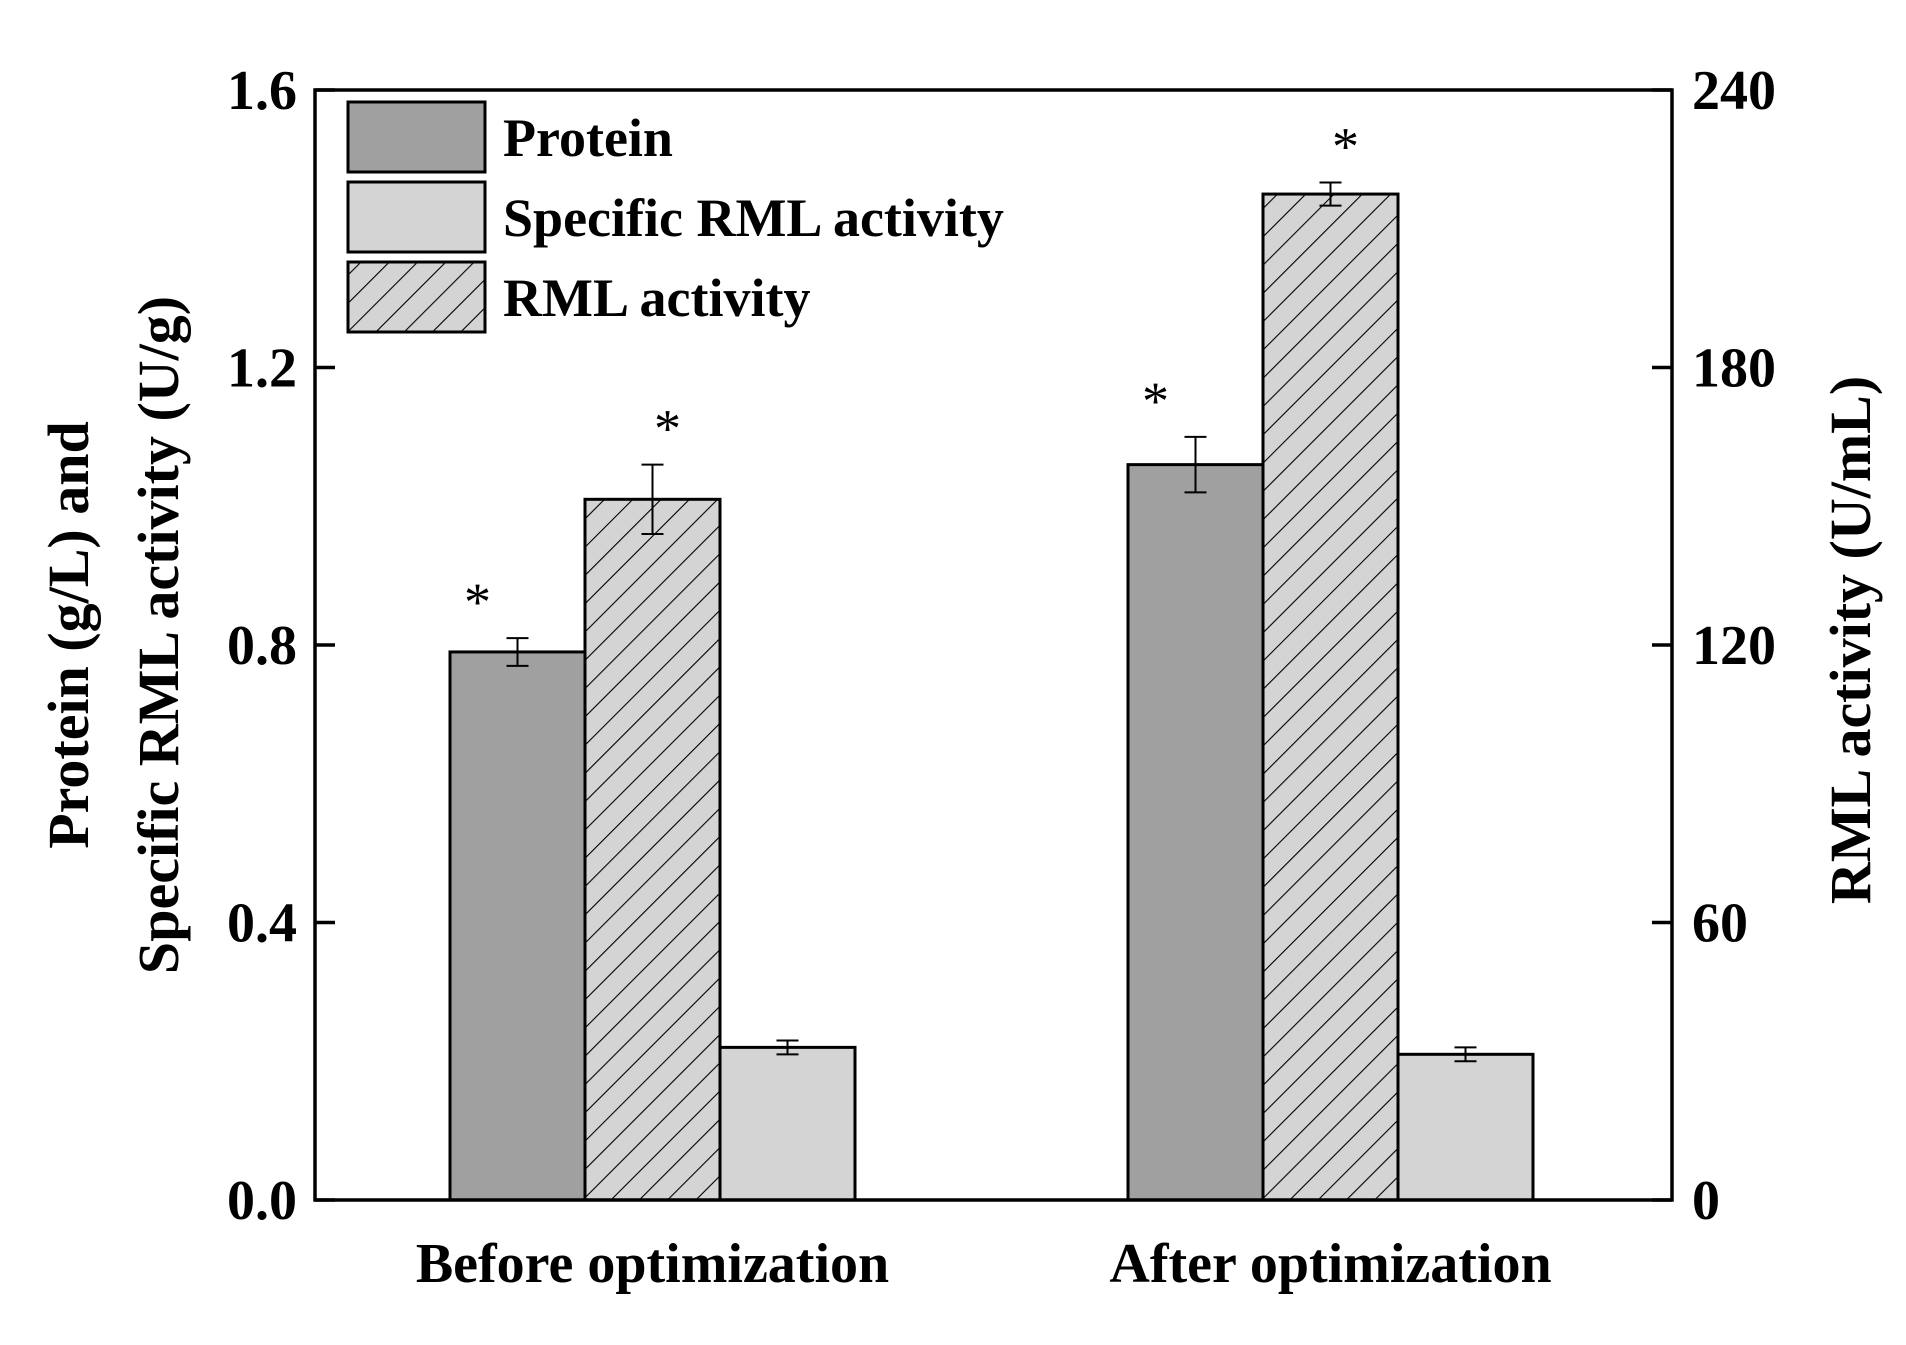 The width and height of the screenshot is (1906, 1345). I want to click on right-axis-title: RML activity (U/mL), so click(1850, 640).